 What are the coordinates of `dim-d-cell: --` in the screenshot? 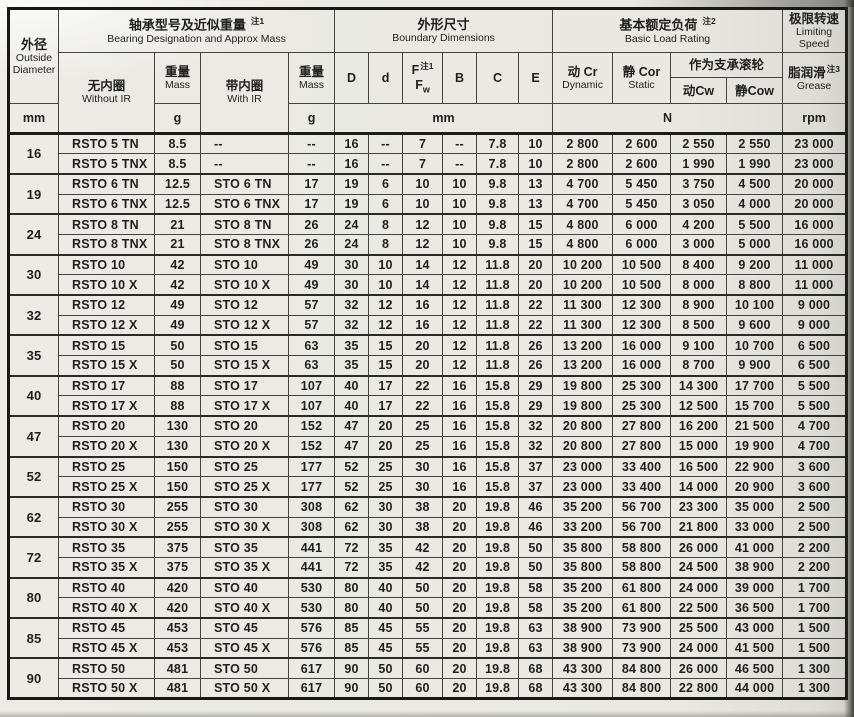 It's located at (386, 143).